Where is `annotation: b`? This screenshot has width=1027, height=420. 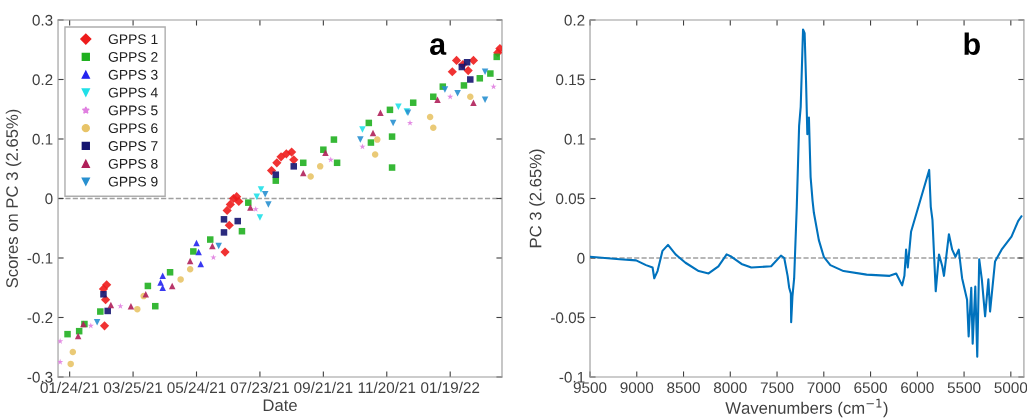
annotation: b is located at coordinates (972, 43).